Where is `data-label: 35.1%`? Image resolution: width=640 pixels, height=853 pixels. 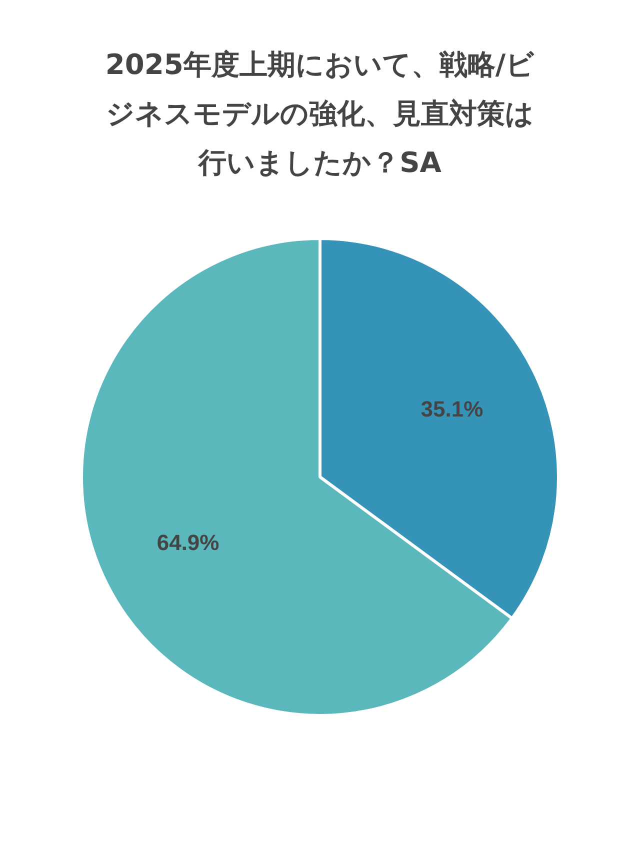
data-label: 35.1% is located at coordinates (452, 409).